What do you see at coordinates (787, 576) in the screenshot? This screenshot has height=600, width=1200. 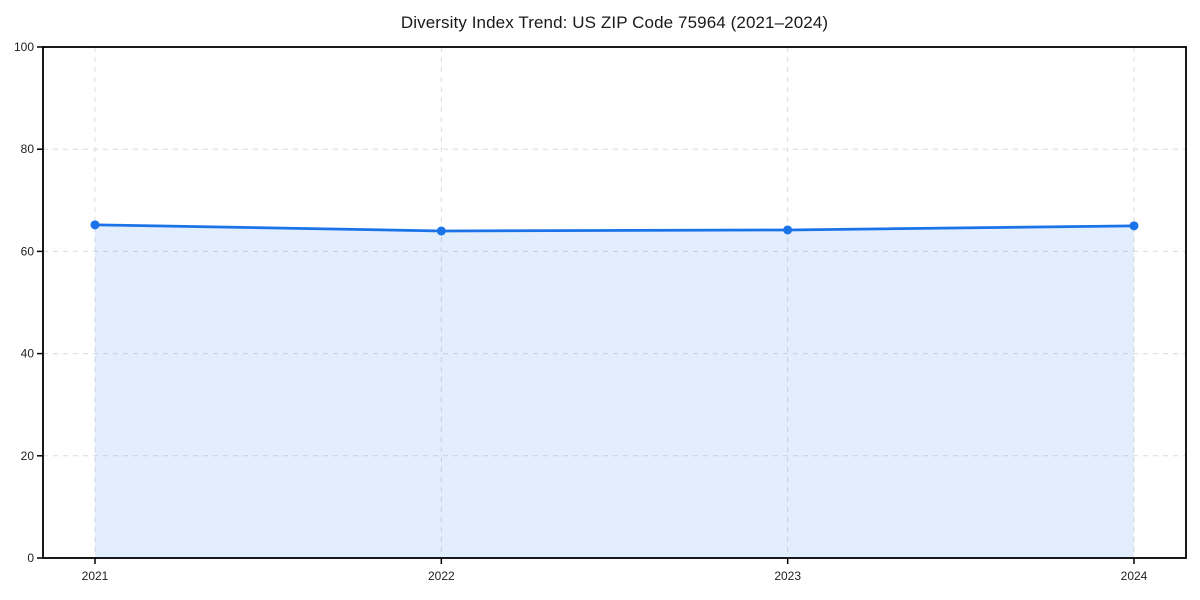 I see `x-tick-label: 2023` at bounding box center [787, 576].